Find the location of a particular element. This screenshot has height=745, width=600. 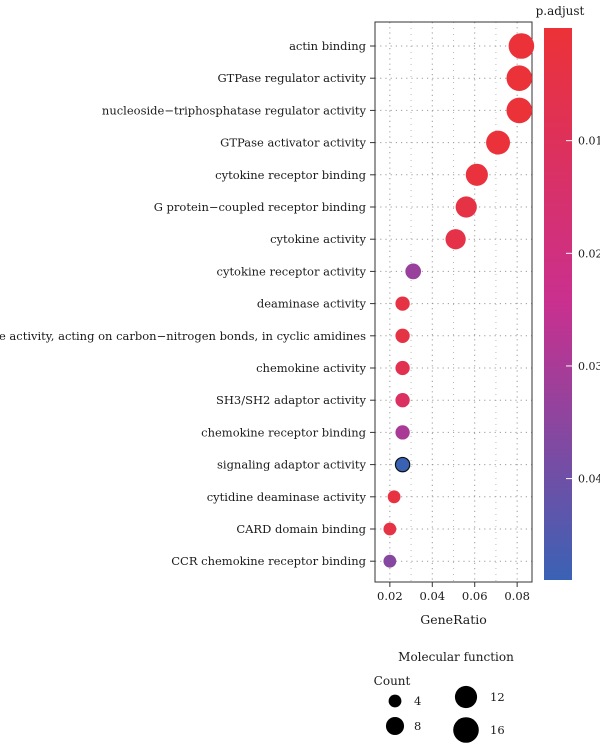

category-label: cytokine activity is located at coordinates (318, 239).